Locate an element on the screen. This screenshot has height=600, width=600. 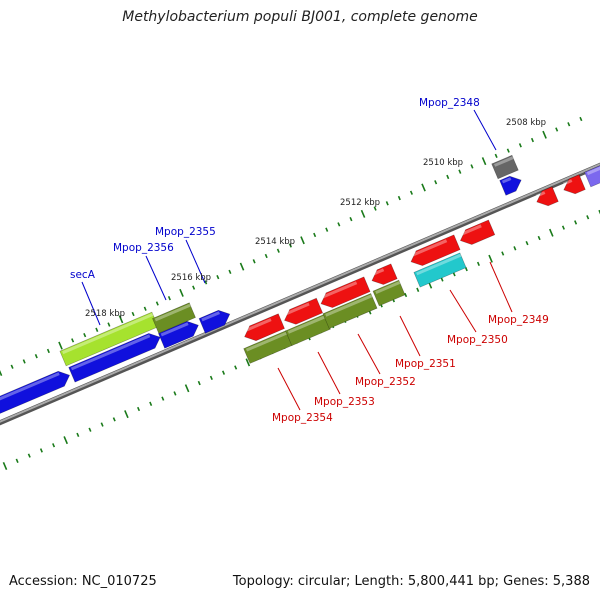
accession-text: Accession: NC_010725 is located at coordinates (83, 581).